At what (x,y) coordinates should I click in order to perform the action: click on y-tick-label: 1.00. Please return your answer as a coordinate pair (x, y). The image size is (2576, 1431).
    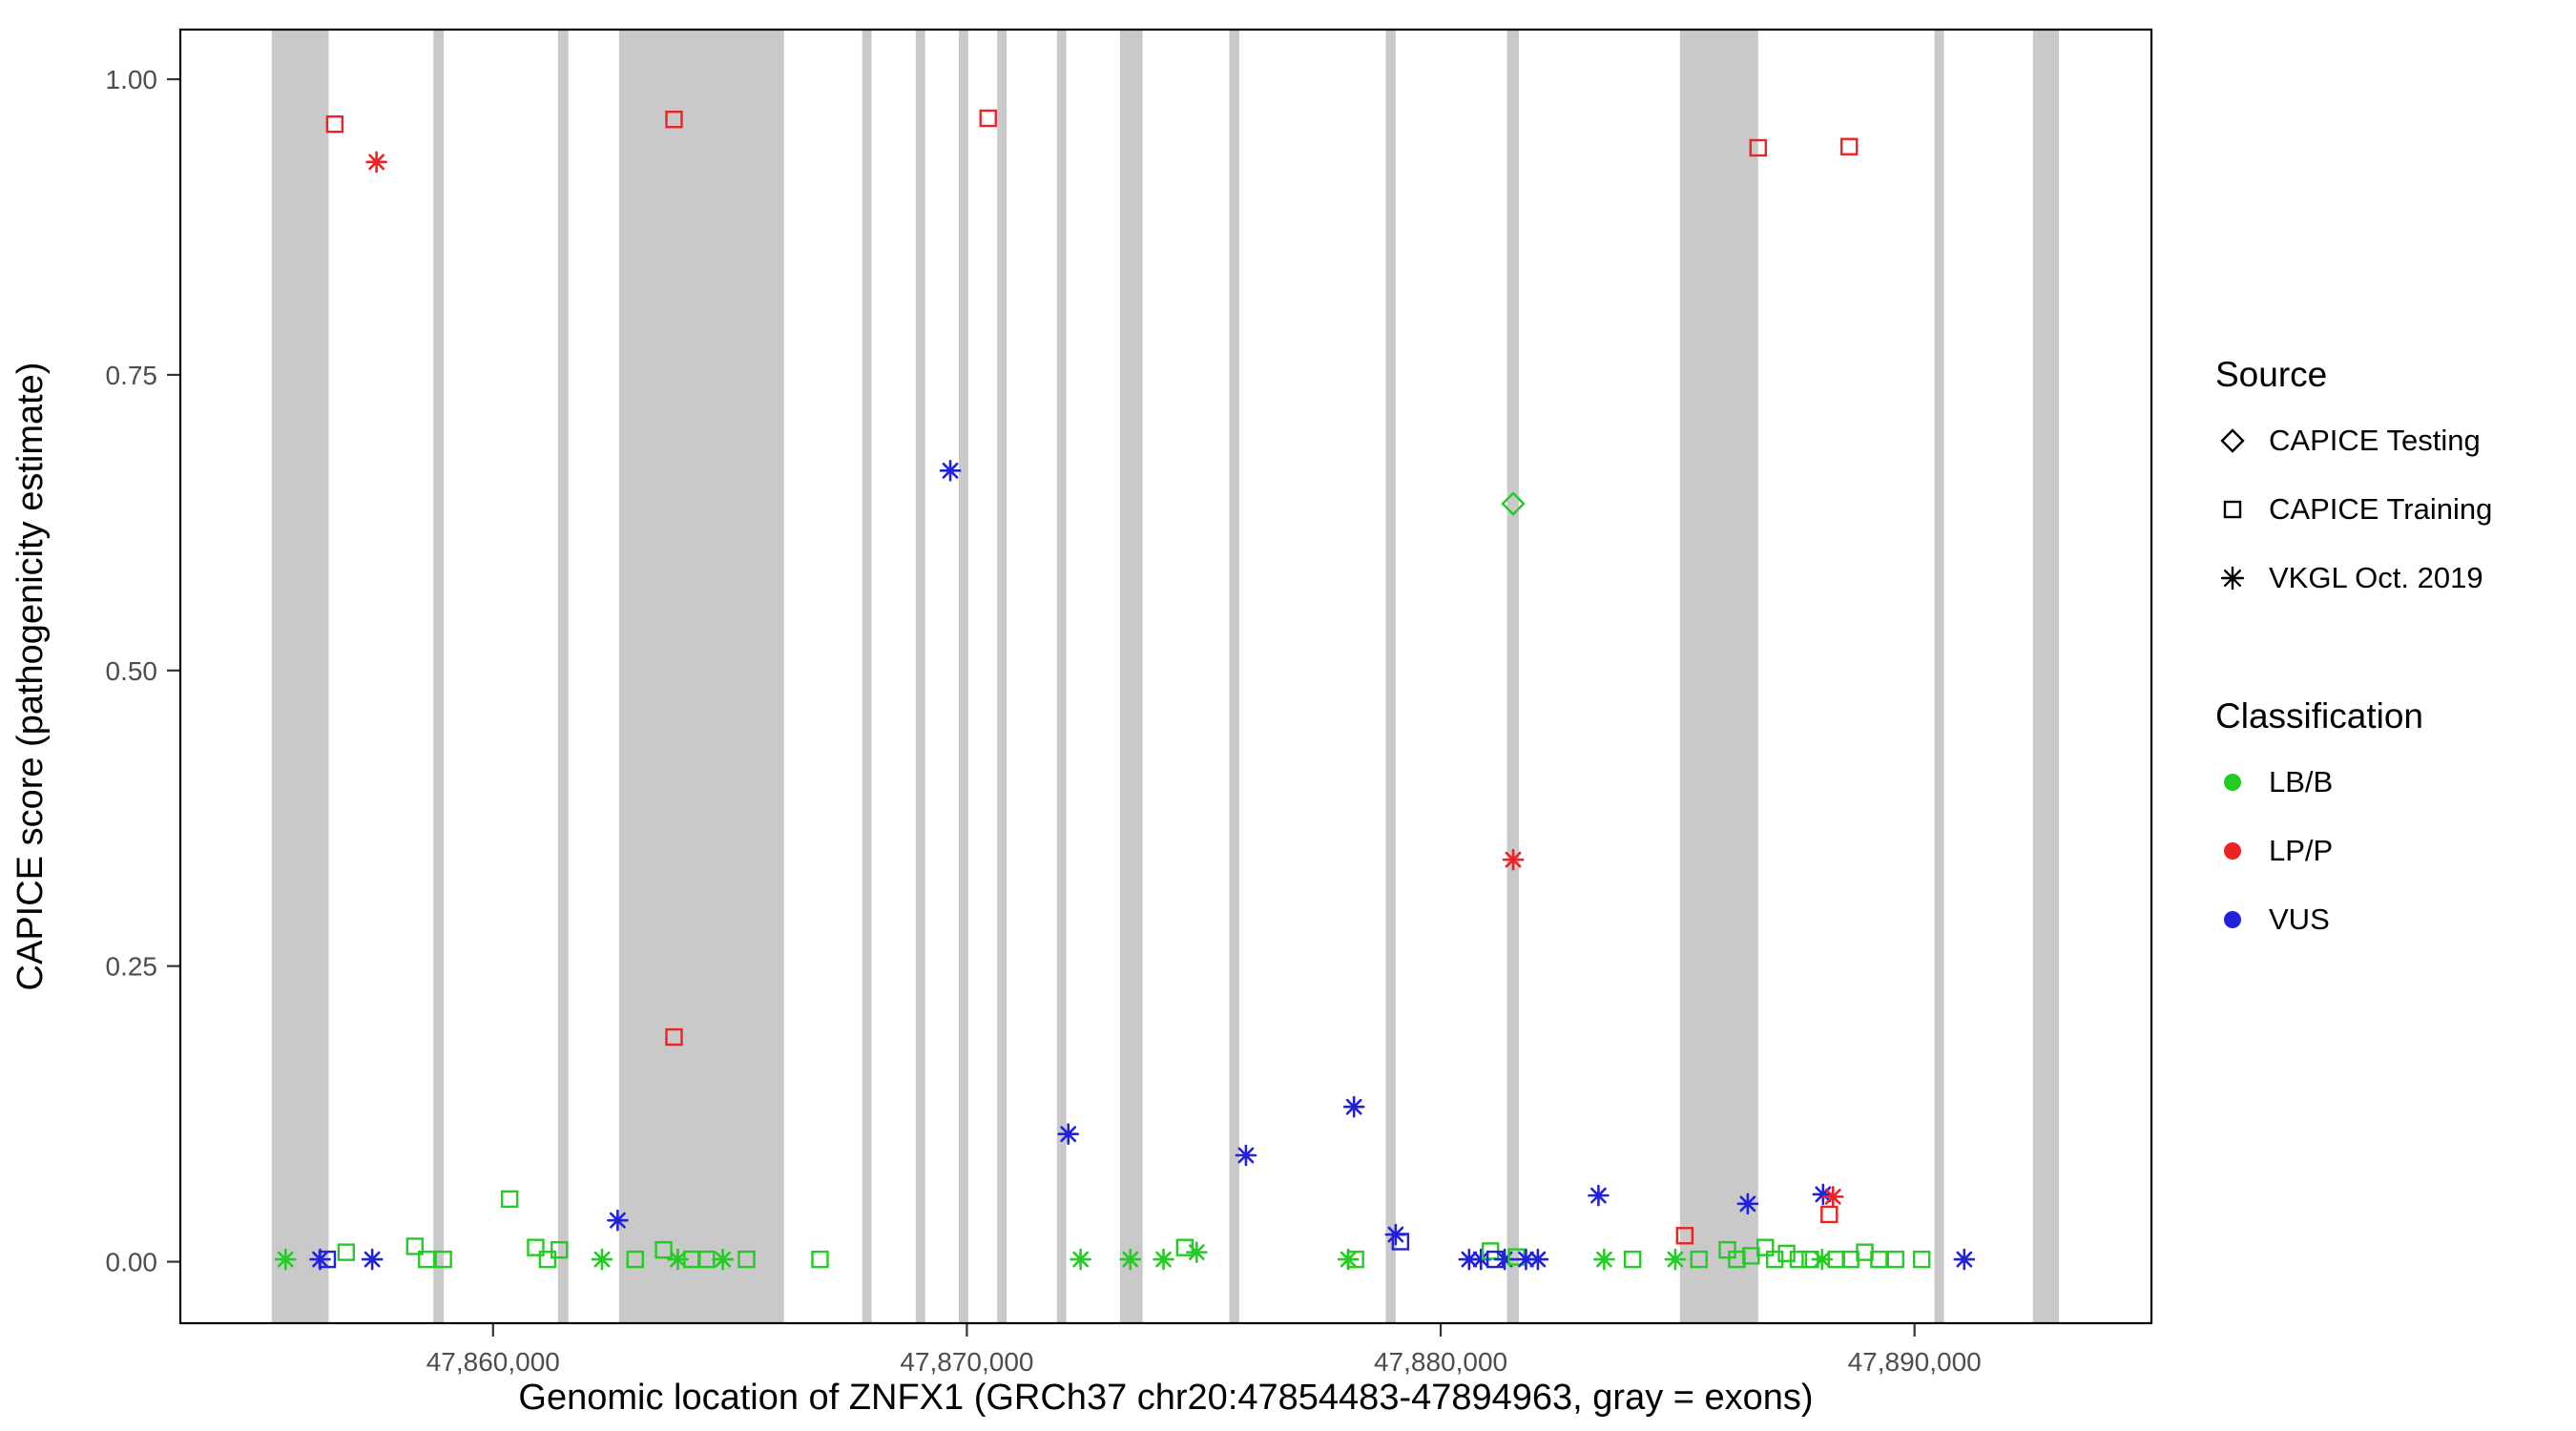
    Looking at the image, I should click on (132, 79).